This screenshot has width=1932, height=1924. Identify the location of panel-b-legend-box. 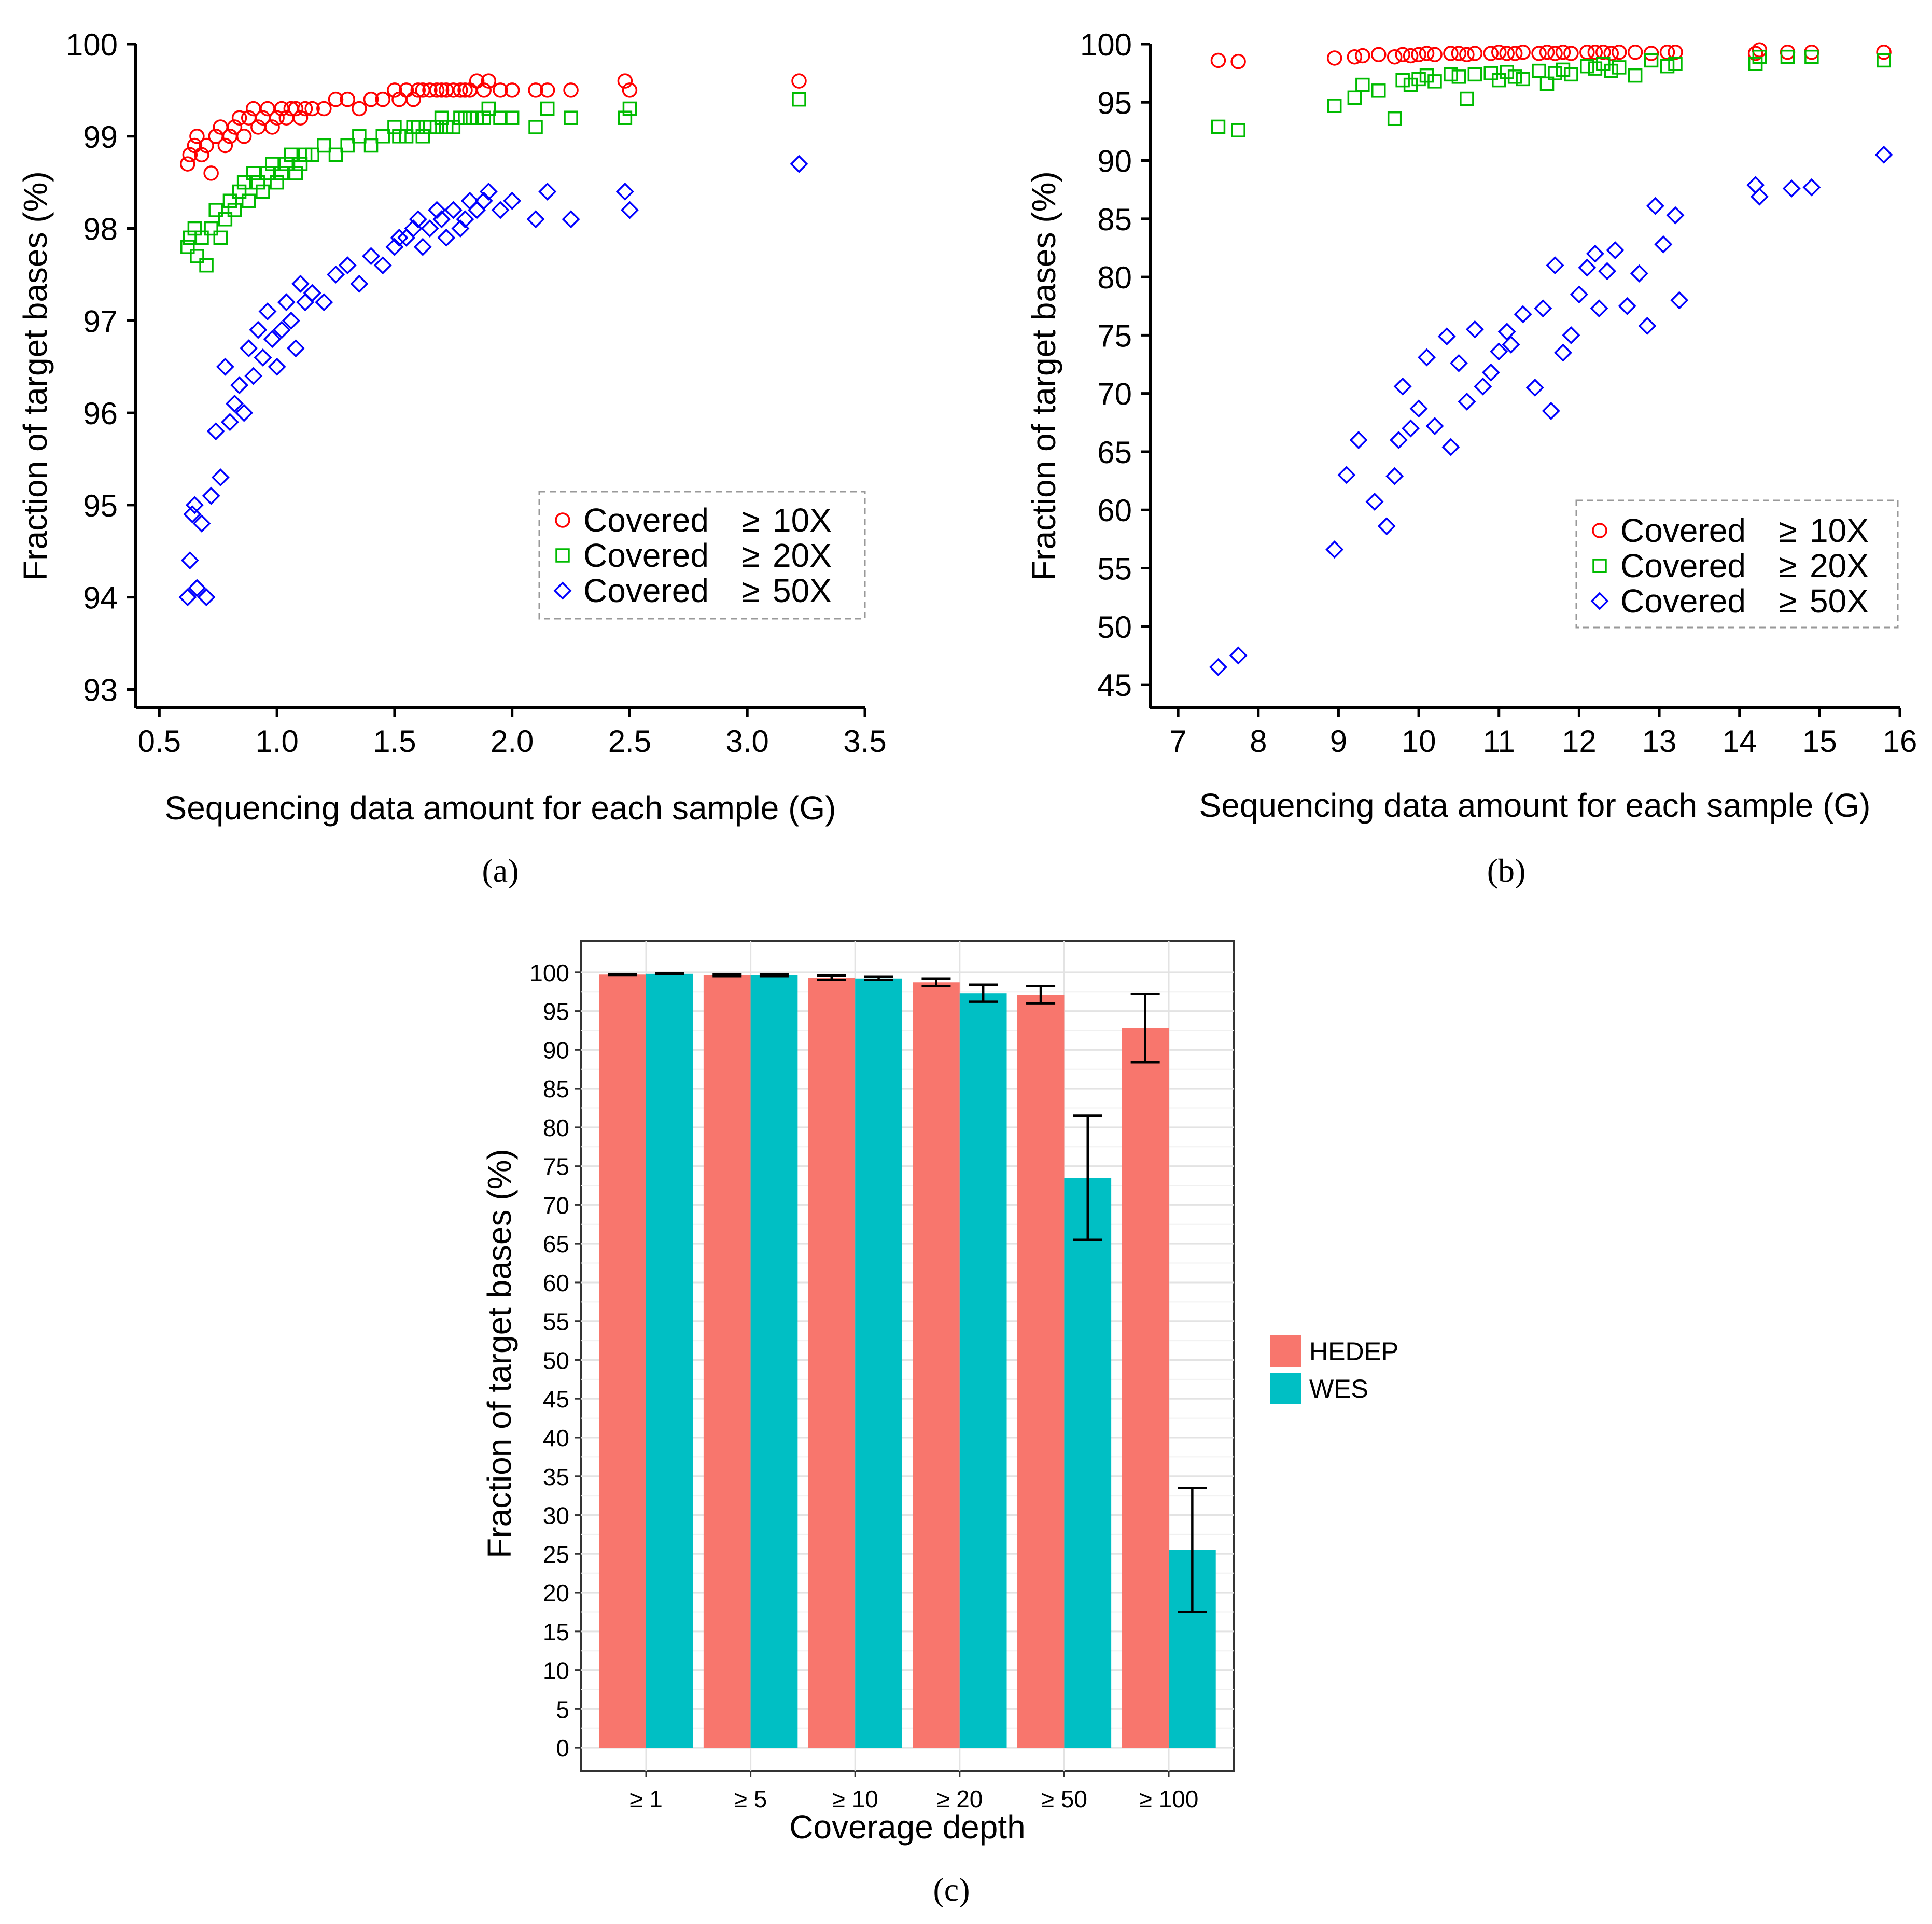
(1737, 564).